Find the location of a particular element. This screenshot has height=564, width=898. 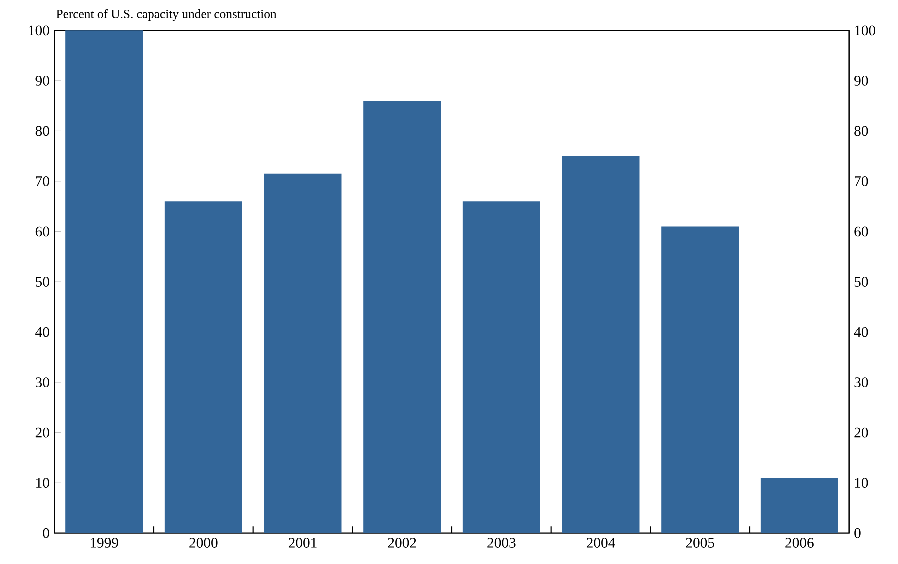

y2-tick-label: 50 is located at coordinates (43, 282).